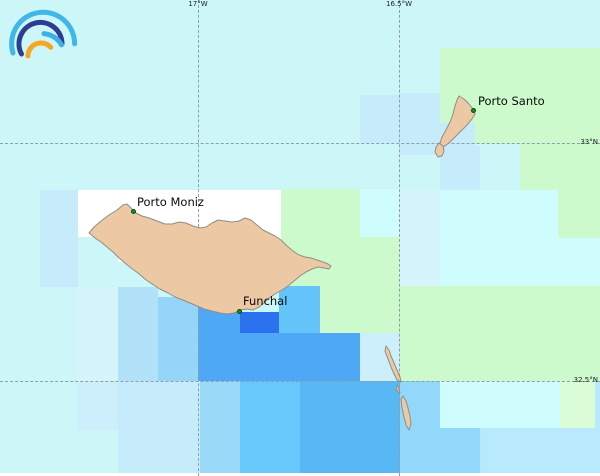 Image resolution: width=600 pixels, height=476 pixels. Describe the element at coordinates (300, 143) in the screenshot. I see `gridline` at that location.